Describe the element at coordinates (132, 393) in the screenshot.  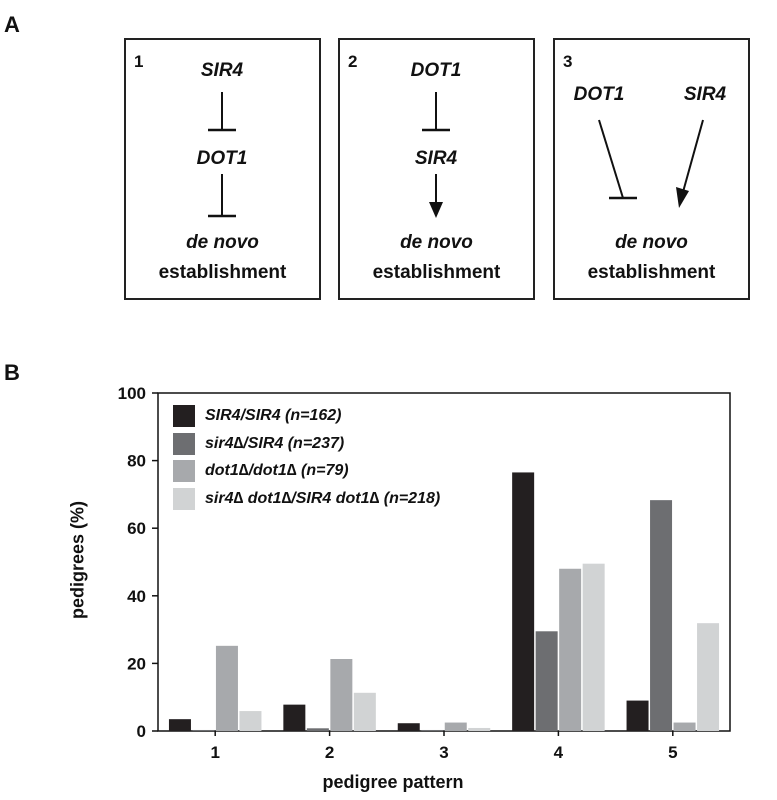
I see `y-tick-label: 100` at that location.